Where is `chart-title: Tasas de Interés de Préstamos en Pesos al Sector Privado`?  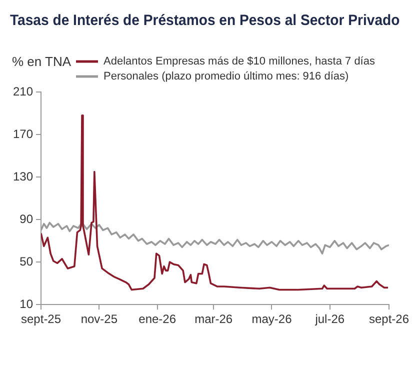 chart-title: Tasas de Interés de Préstamos en Pesos al Sector Privado is located at coordinates (205, 21).